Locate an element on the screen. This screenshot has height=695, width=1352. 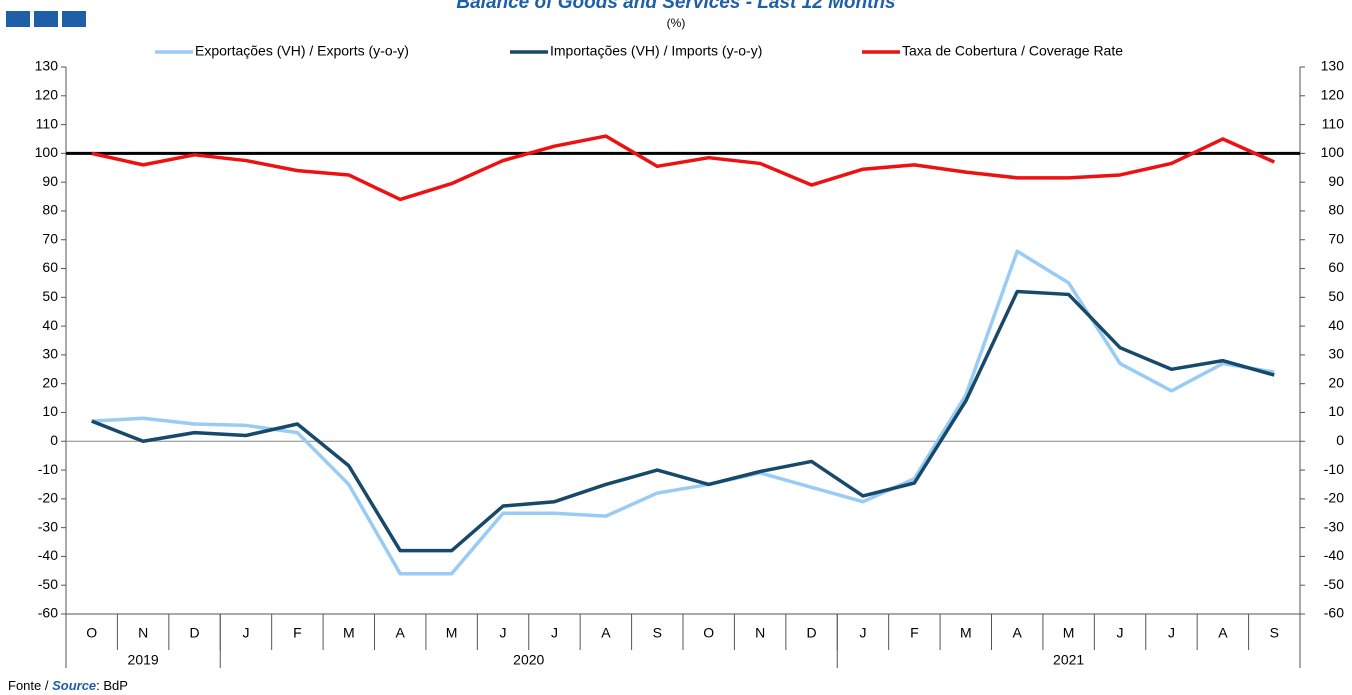
y-tick-label: 0 is located at coordinates (54, 440).